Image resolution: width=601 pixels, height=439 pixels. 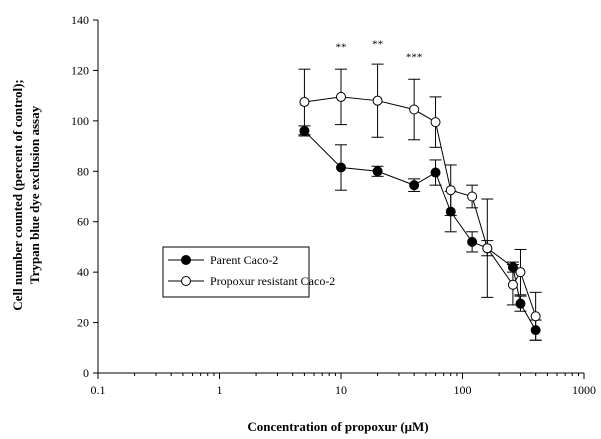 I want to click on y-tick-label: 40, so click(x=83, y=272).